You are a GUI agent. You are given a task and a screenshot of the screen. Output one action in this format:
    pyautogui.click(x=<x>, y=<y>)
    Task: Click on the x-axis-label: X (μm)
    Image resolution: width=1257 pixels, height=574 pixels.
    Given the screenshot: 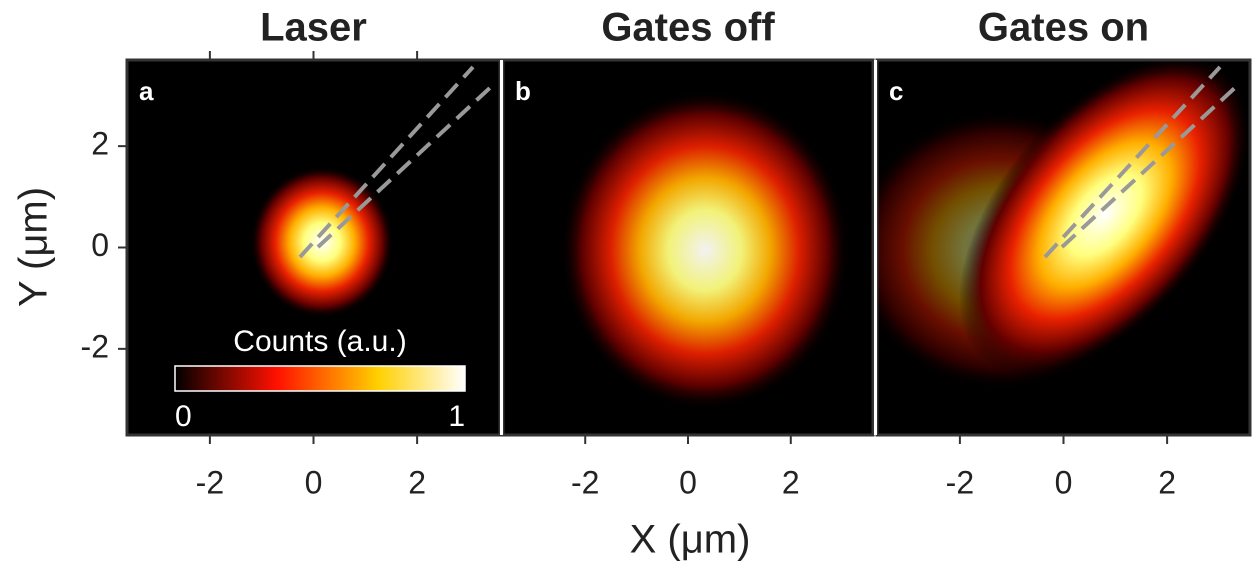 What is the action you would take?
    pyautogui.click(x=690, y=540)
    